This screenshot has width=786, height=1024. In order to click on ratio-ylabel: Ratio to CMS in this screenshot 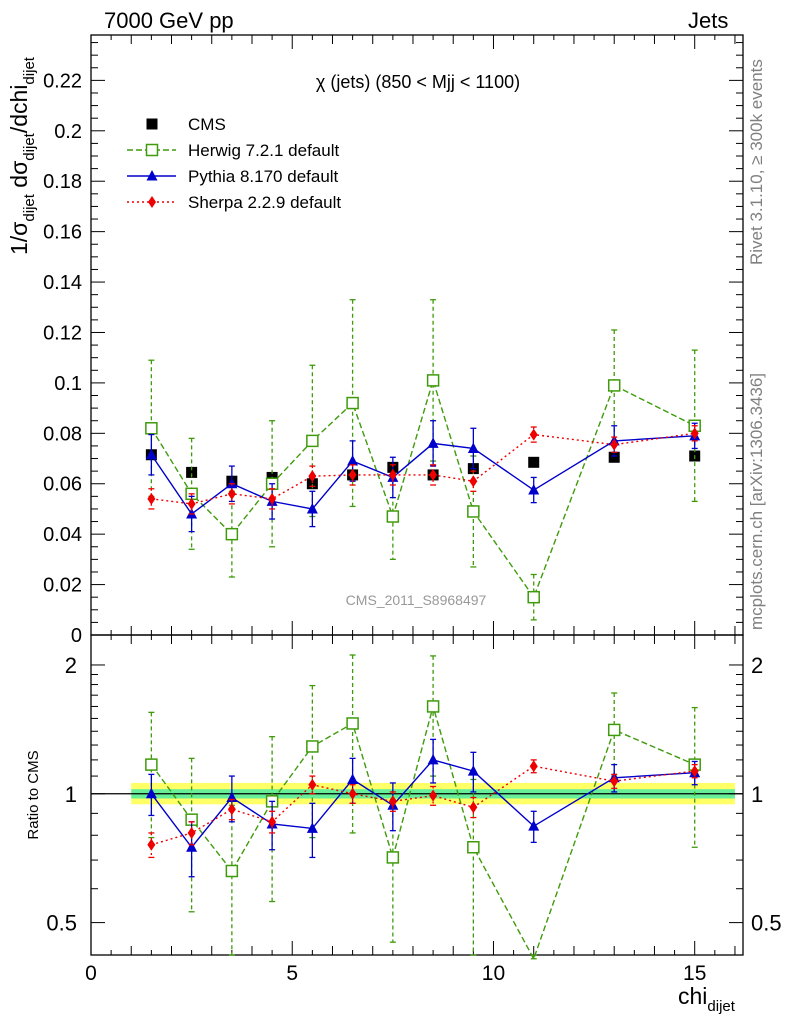, I will do `click(33, 794)`.